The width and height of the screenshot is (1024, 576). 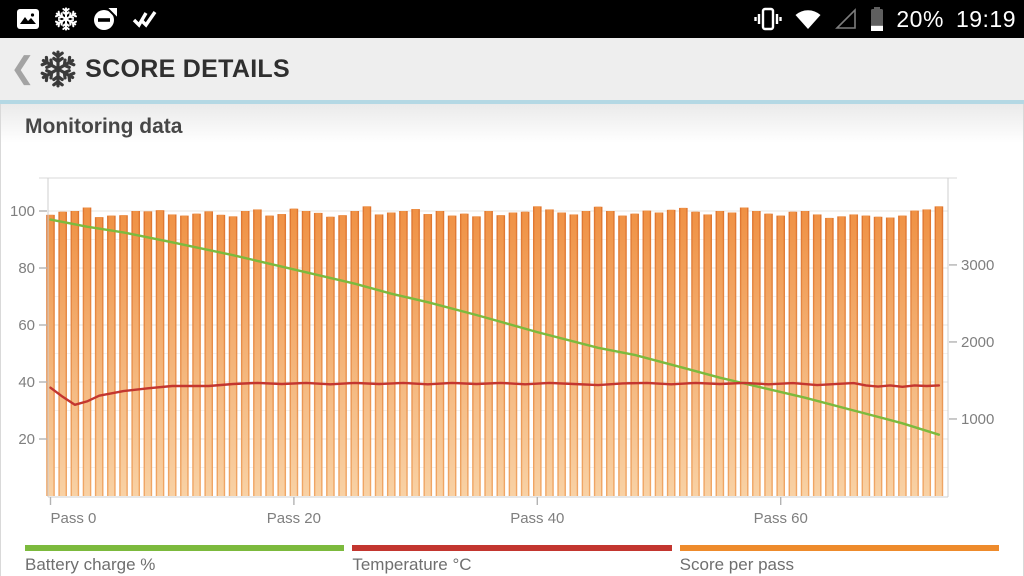 What do you see at coordinates (920, 18) in the screenshot?
I see `battery-percent: 20%` at bounding box center [920, 18].